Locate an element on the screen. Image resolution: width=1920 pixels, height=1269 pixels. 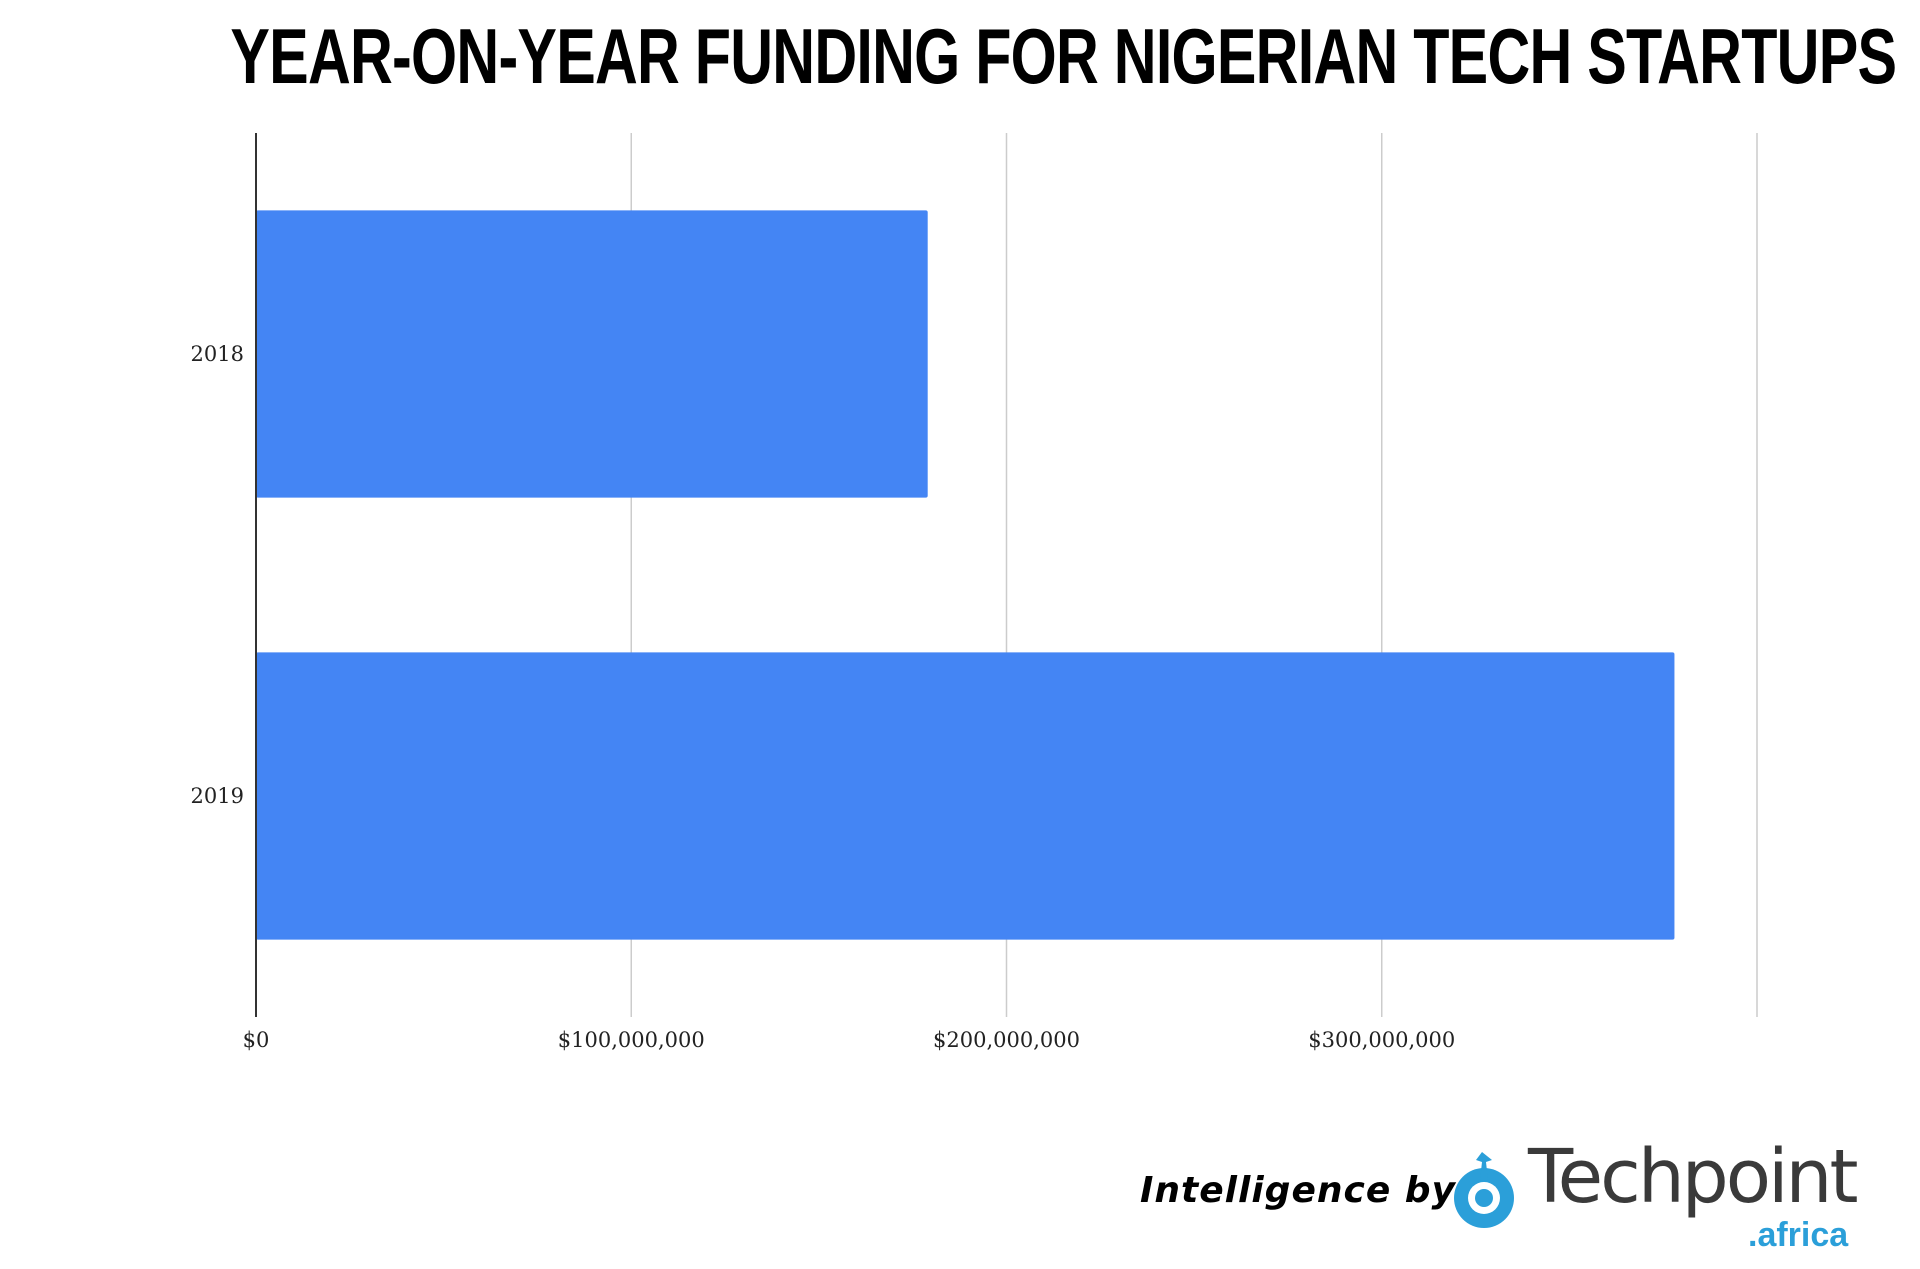
branding: Intelligence by Techpoint .africa is located at coordinates (1494, 1197).